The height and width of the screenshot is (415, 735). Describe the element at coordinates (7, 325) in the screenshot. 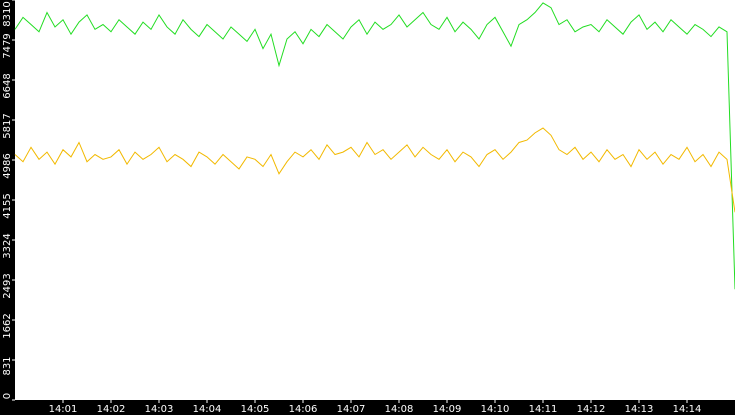

I see `y-tick-label: 1662` at that location.